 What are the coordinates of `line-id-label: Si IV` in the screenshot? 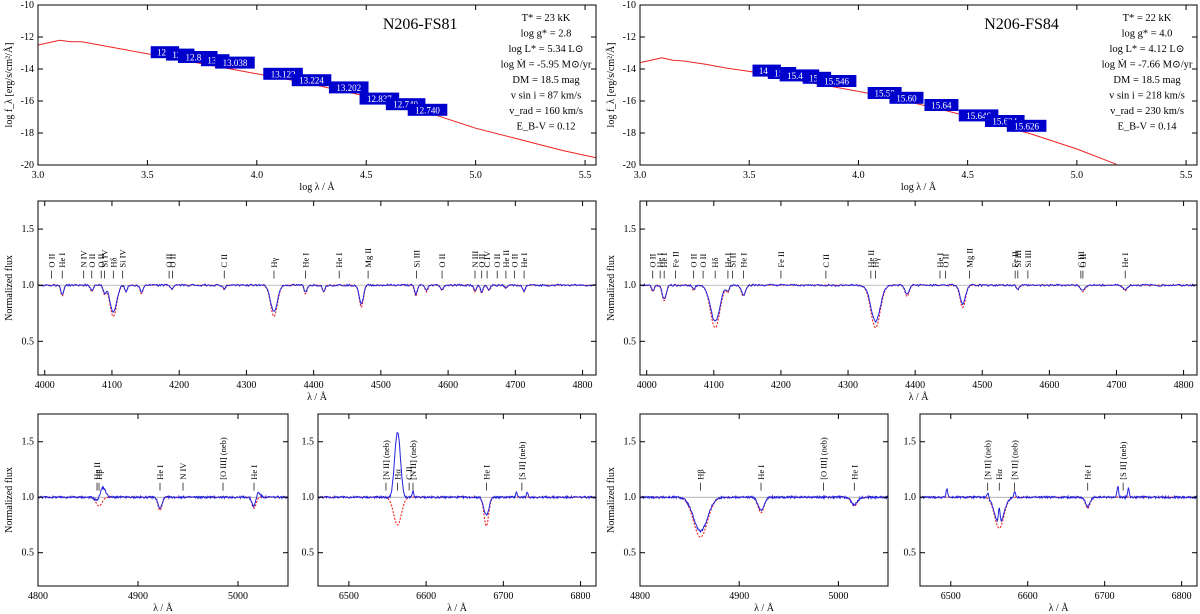 It's located at (105, 258).